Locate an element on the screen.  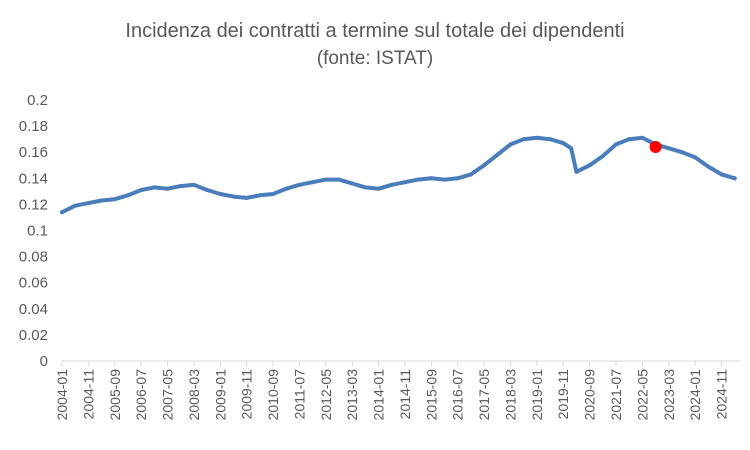
x-tick-label: 2019-01 is located at coordinates (537, 395).